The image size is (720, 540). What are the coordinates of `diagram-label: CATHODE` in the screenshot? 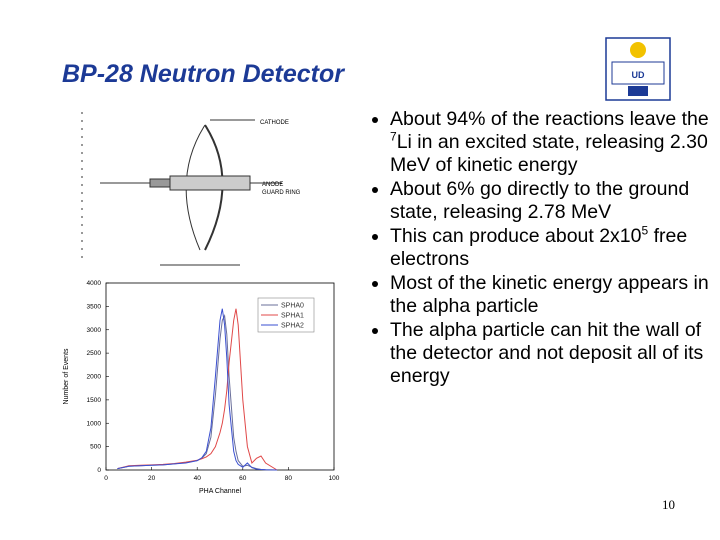 It's located at (274, 123).